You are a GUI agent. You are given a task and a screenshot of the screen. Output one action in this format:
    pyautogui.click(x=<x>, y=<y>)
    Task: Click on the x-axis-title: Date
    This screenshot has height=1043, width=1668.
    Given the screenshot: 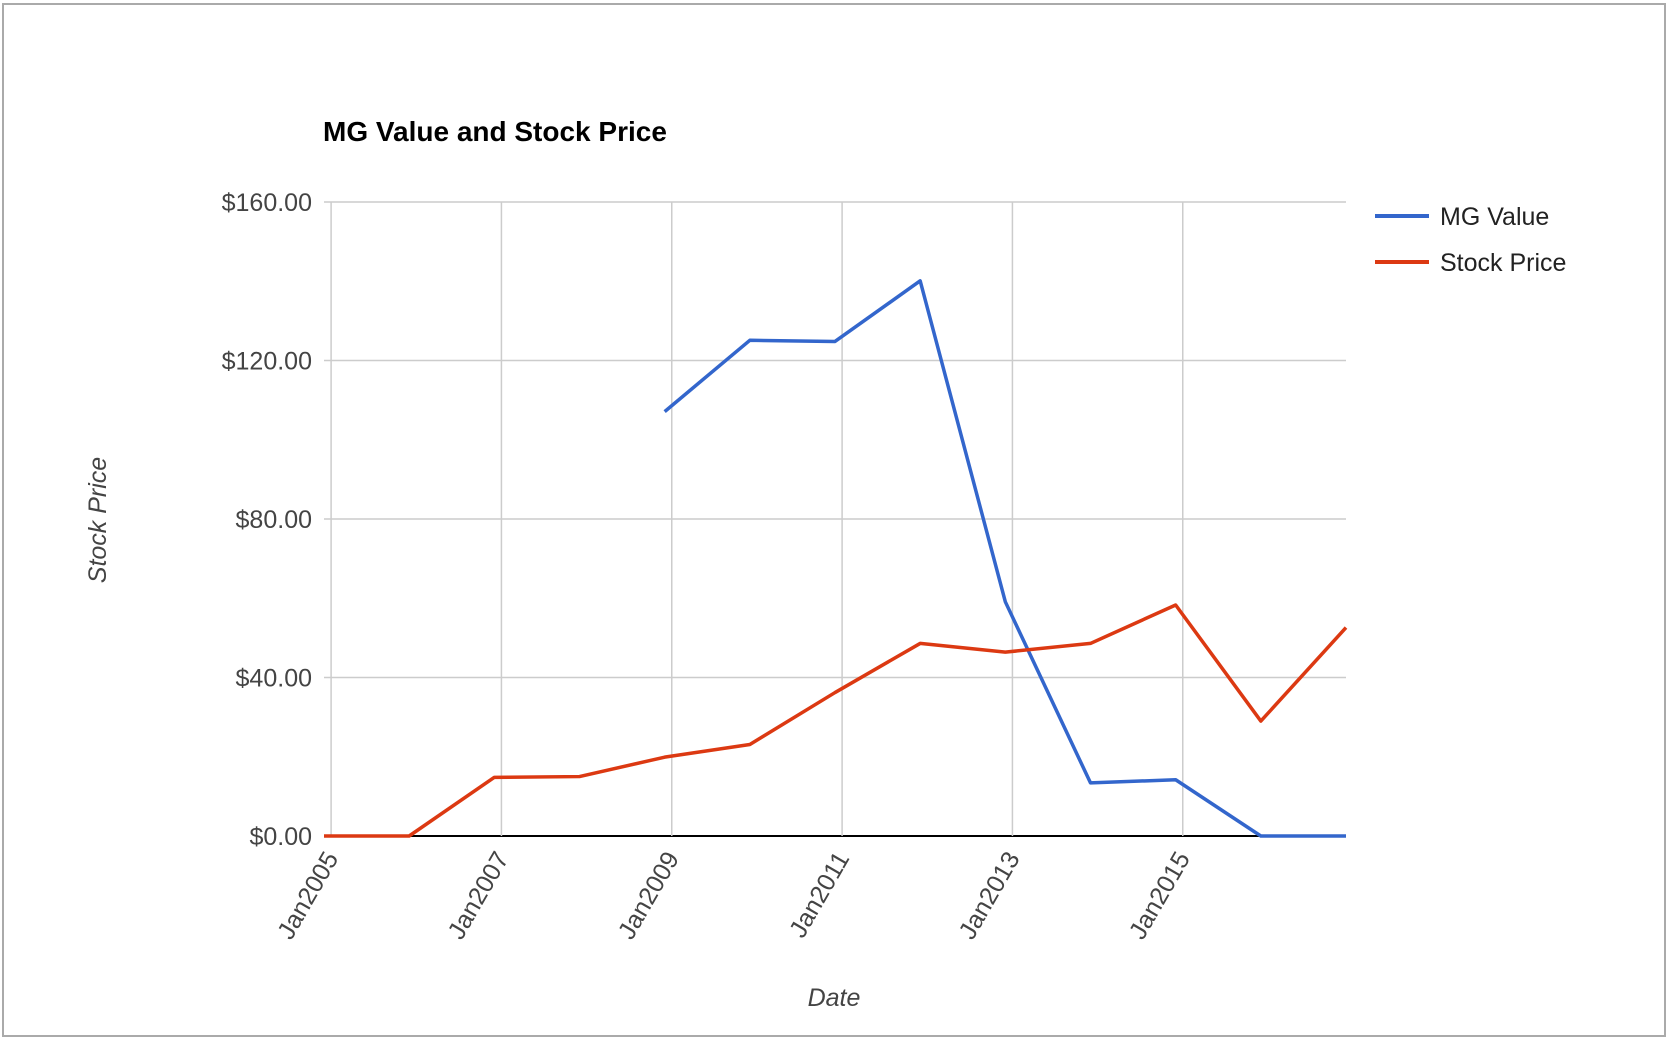 What is the action you would take?
    pyautogui.click(x=834, y=998)
    